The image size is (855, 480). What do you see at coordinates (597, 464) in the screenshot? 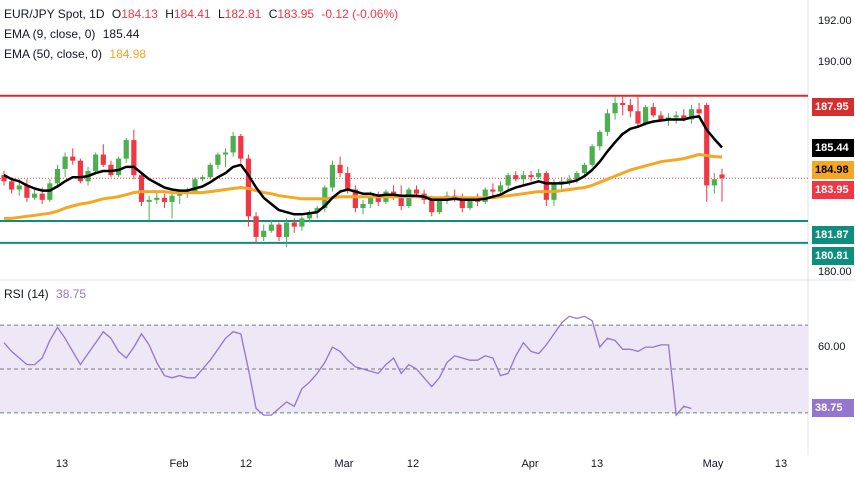
I see `x-label-13-apr: 13` at bounding box center [597, 464].